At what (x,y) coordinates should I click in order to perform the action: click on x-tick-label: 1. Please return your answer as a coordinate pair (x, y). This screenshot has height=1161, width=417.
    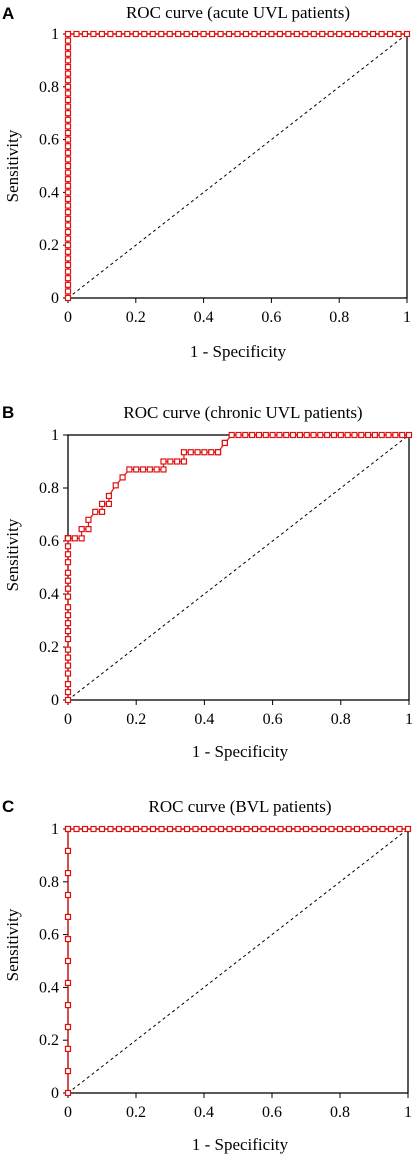
    Looking at the image, I should click on (409, 719).